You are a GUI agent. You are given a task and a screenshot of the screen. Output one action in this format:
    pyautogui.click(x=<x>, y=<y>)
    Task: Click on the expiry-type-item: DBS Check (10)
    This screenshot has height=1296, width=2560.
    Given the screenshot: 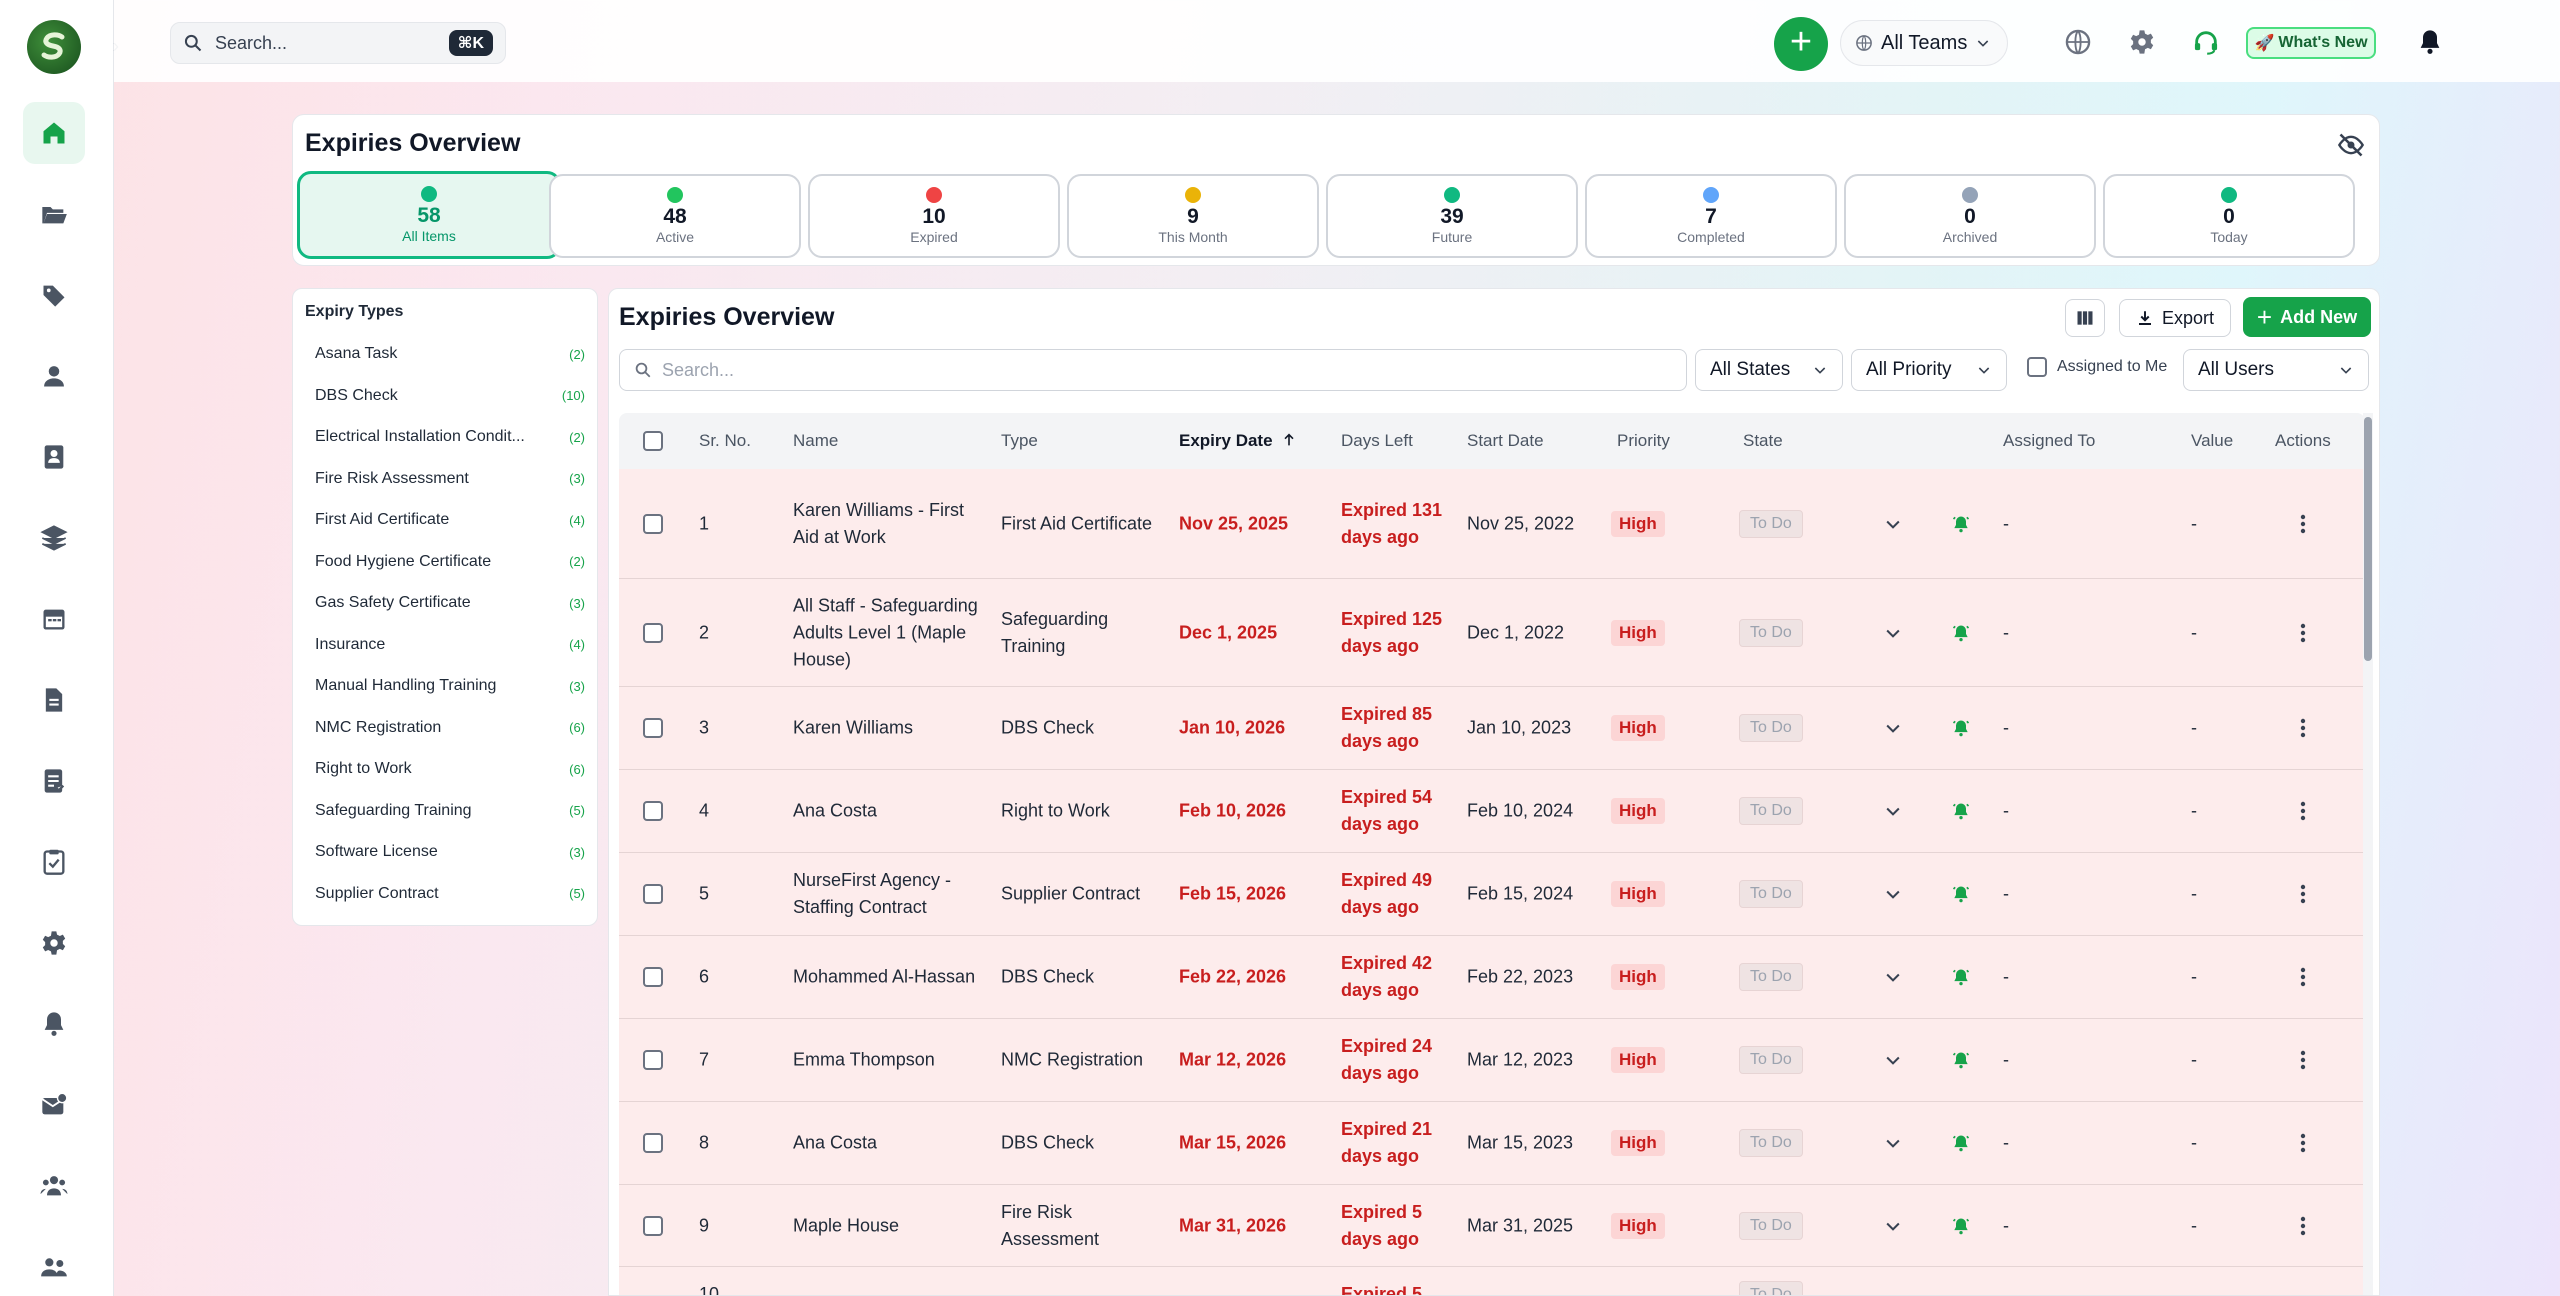 What is the action you would take?
    pyautogui.click(x=450, y=396)
    